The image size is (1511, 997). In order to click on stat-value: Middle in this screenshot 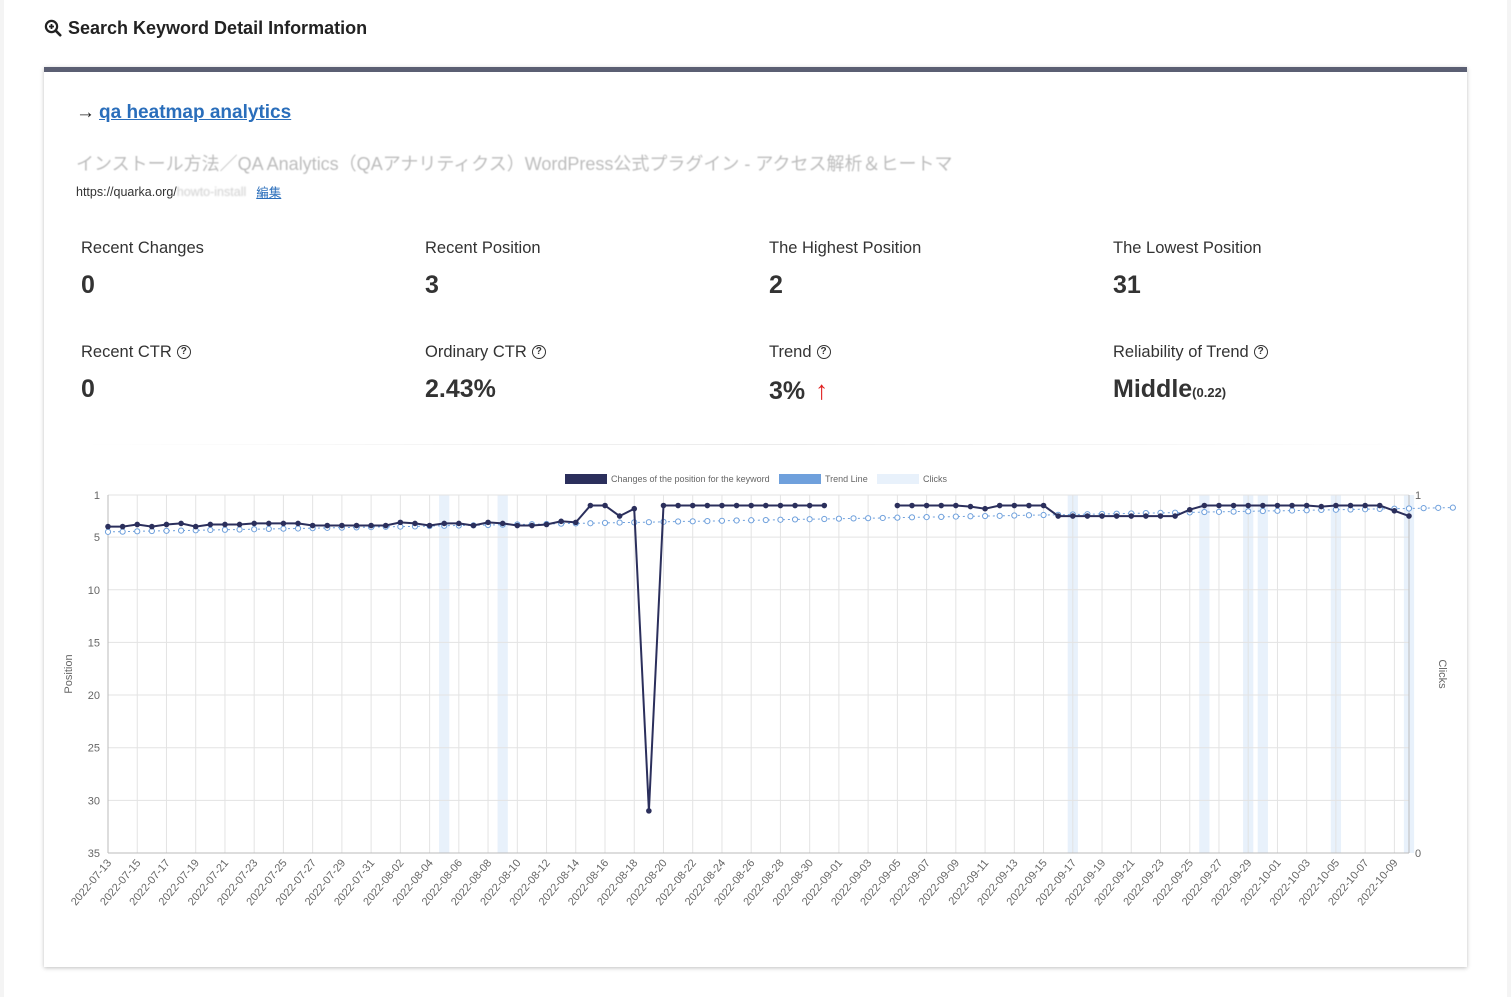, I will do `click(1153, 389)`.